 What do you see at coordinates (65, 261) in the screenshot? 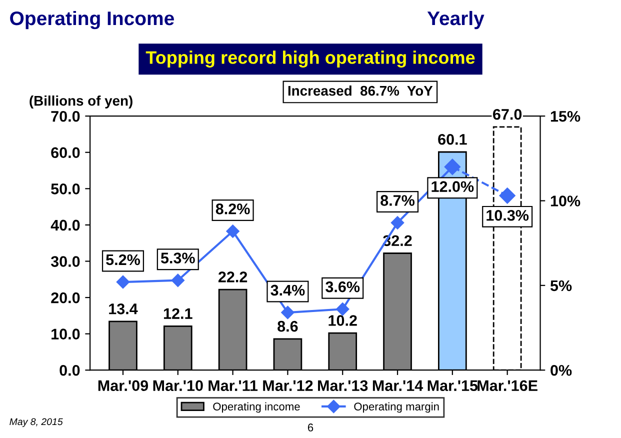
I see `y-tick-label: 30.0` at bounding box center [65, 261].